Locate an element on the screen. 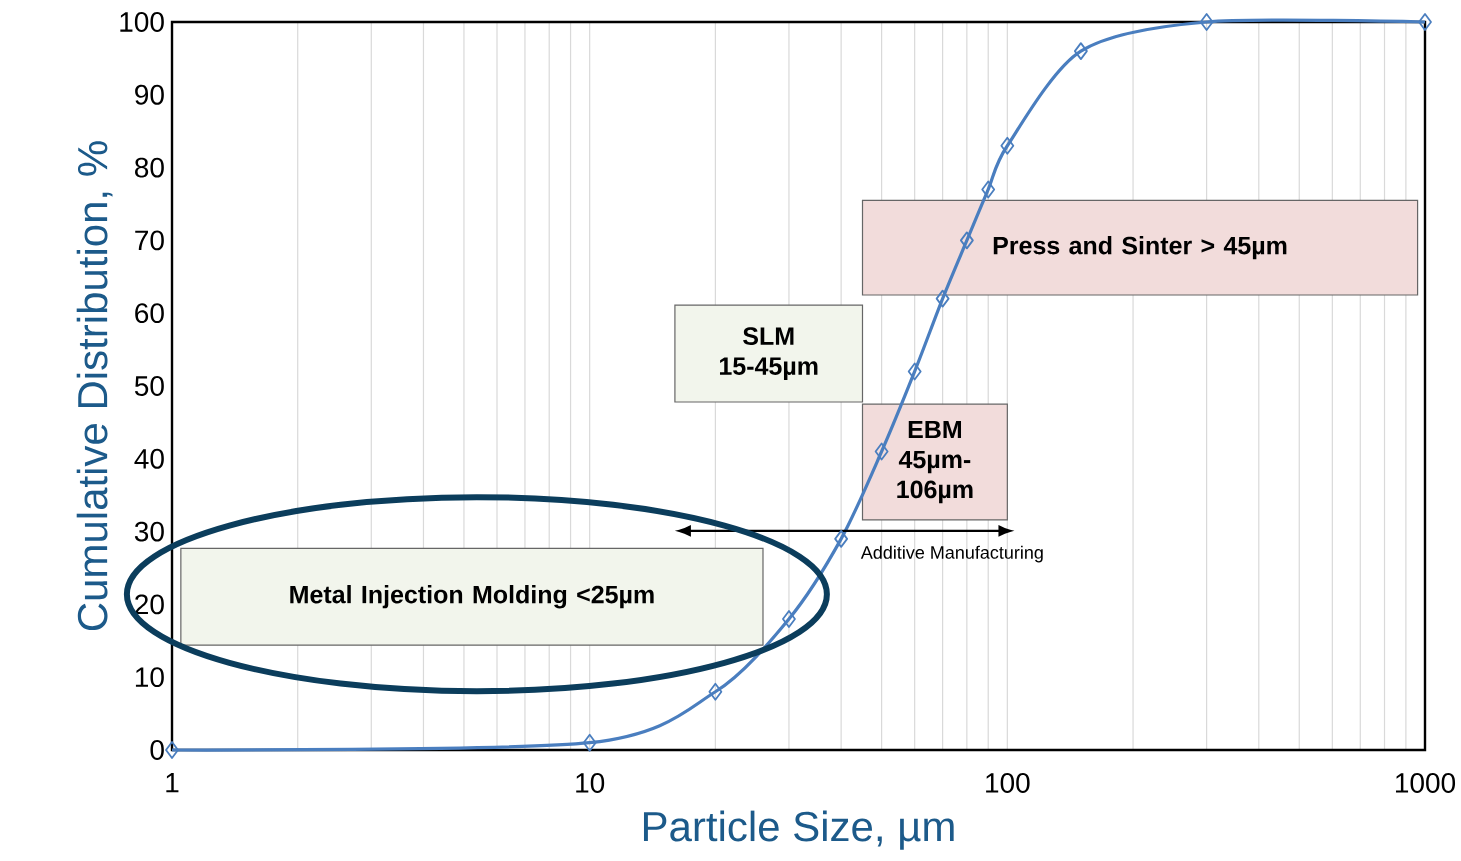 This screenshot has height=861, width=1461. y-tick-label: 30 is located at coordinates (149, 531).